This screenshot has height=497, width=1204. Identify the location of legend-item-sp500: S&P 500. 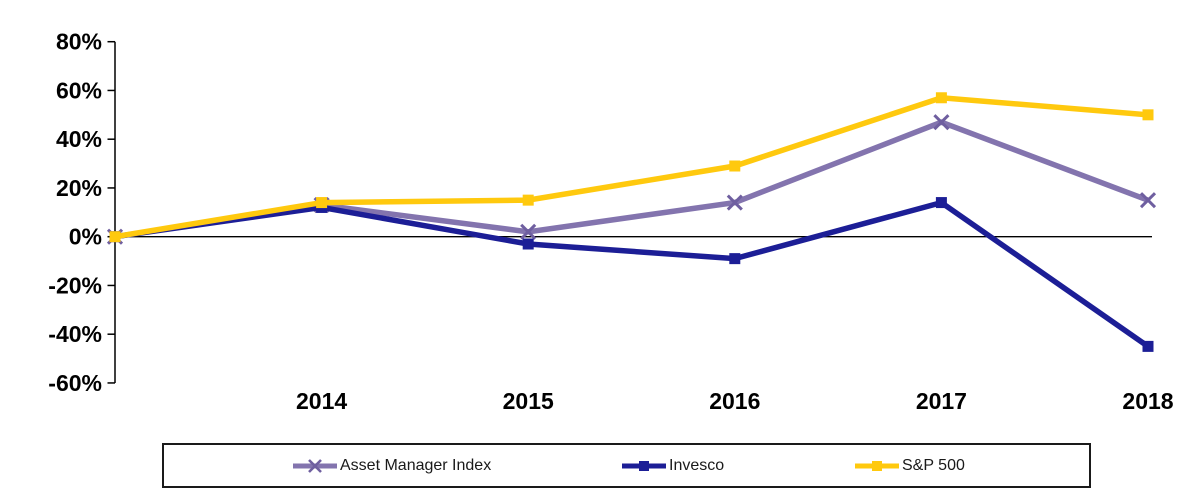
(909, 465).